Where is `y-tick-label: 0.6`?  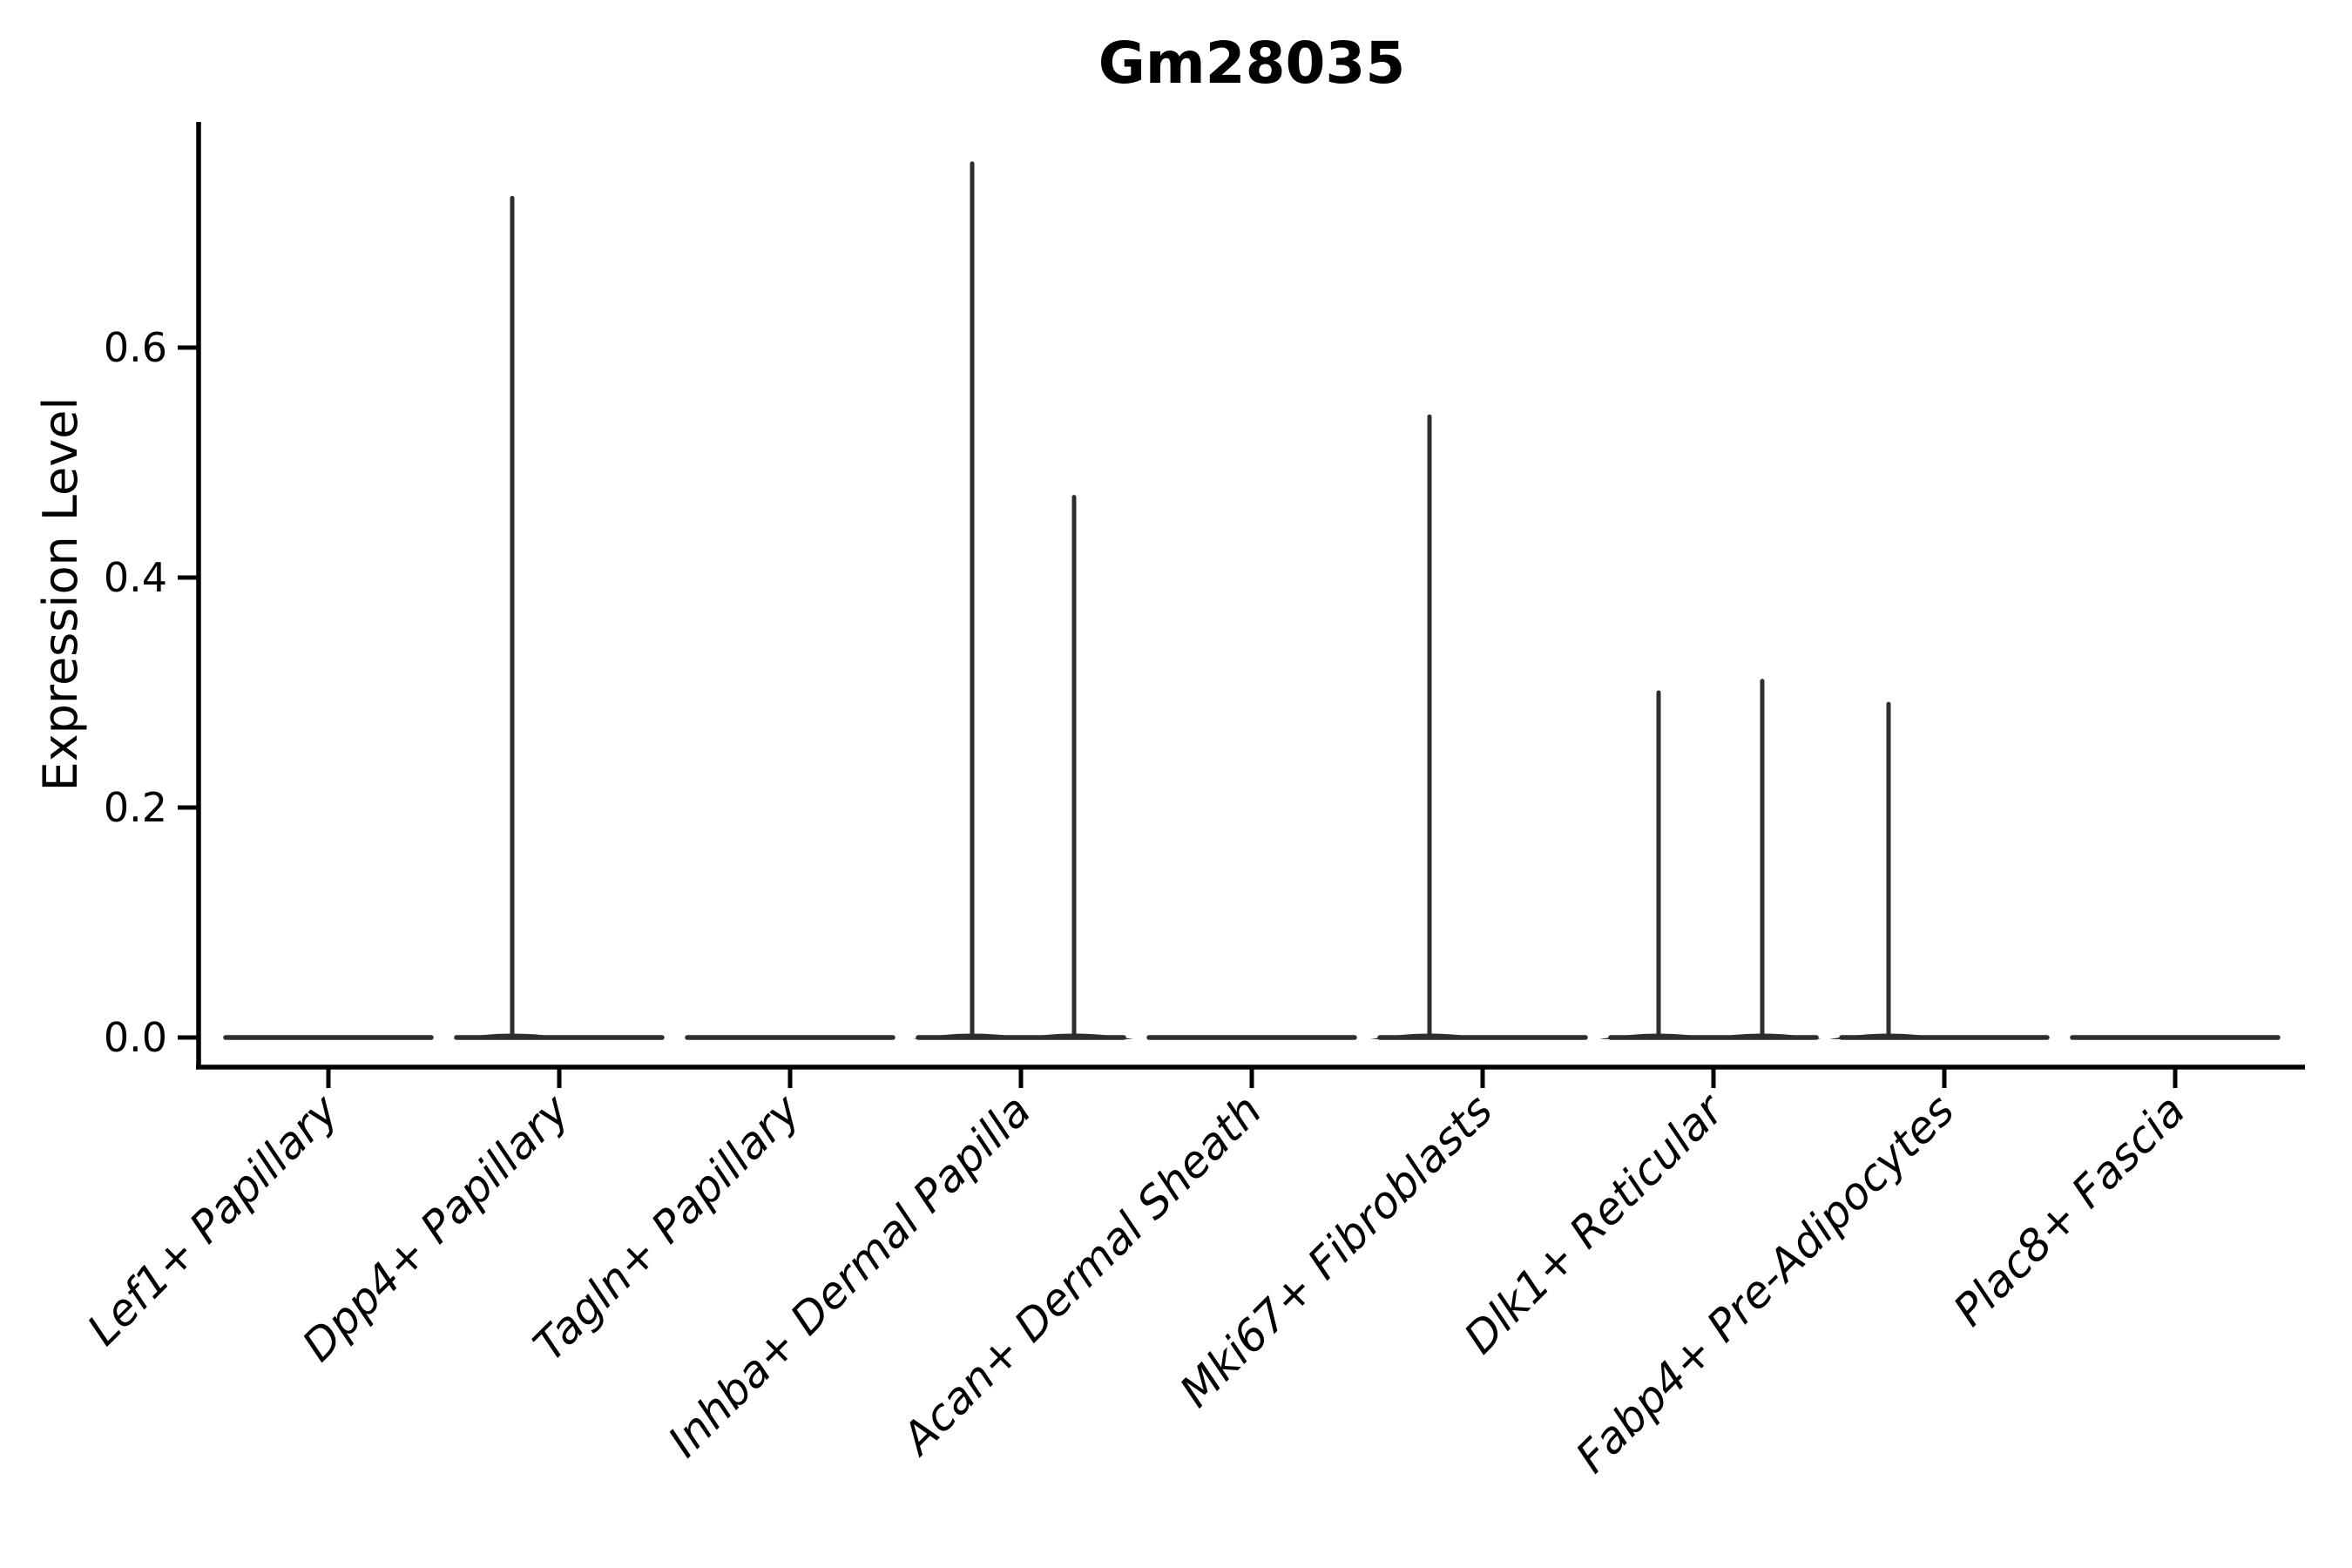
y-tick-label: 0.6 is located at coordinates (135, 347).